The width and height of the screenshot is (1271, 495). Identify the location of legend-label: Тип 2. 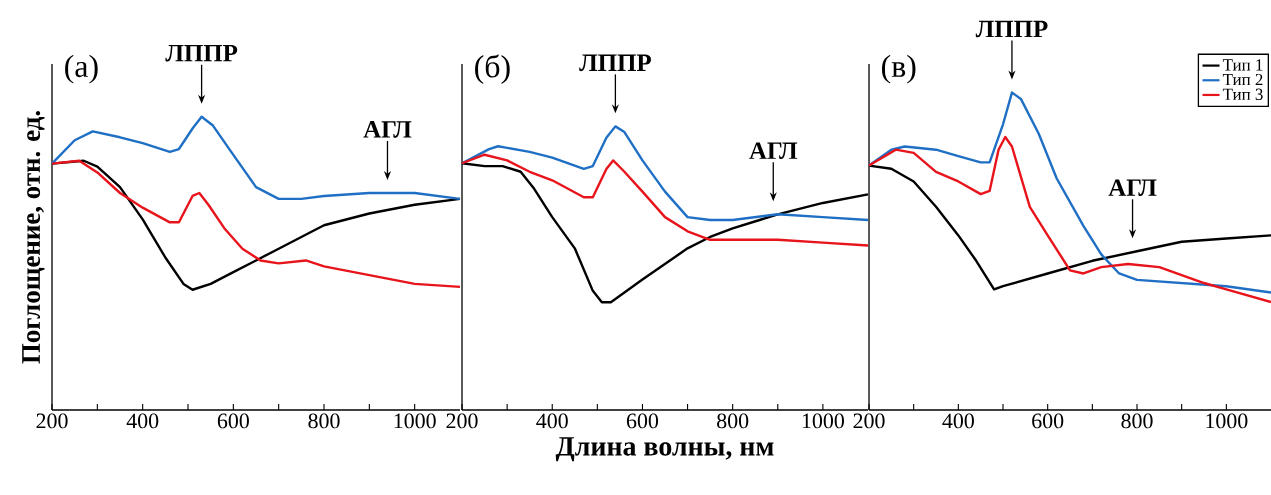
(1242, 79).